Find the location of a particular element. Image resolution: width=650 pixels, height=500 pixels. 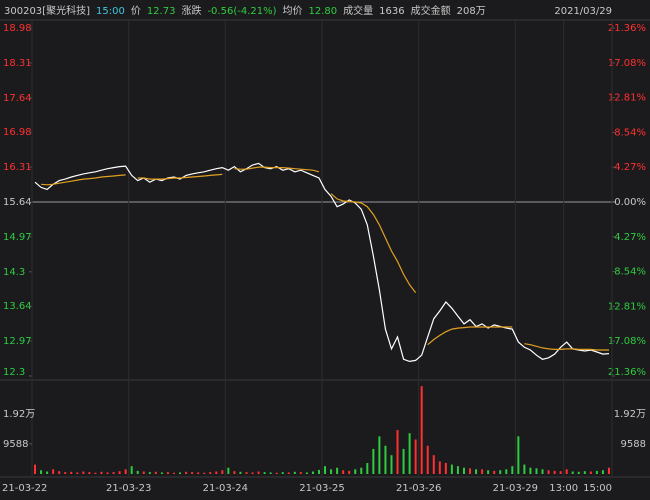

header-item: 15:00 is located at coordinates (110, 11).